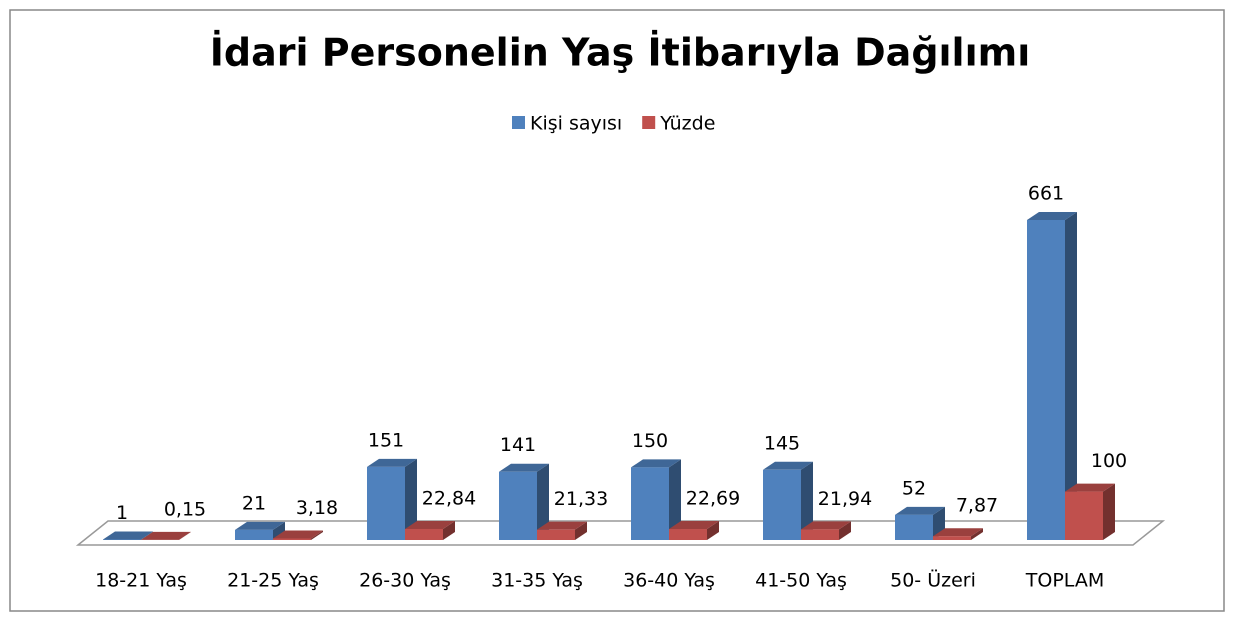  I want to click on data-label: 21, so click(254, 503).